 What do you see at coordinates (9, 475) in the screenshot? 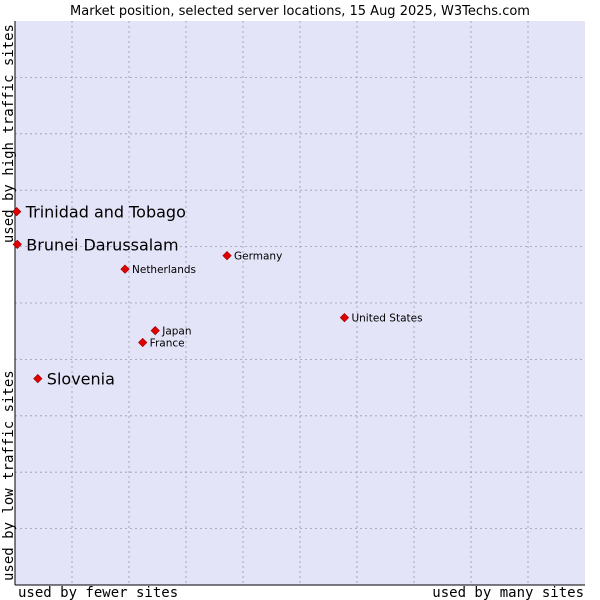
I see `y-axis-label-low: used by low traffic sites` at bounding box center [9, 475].